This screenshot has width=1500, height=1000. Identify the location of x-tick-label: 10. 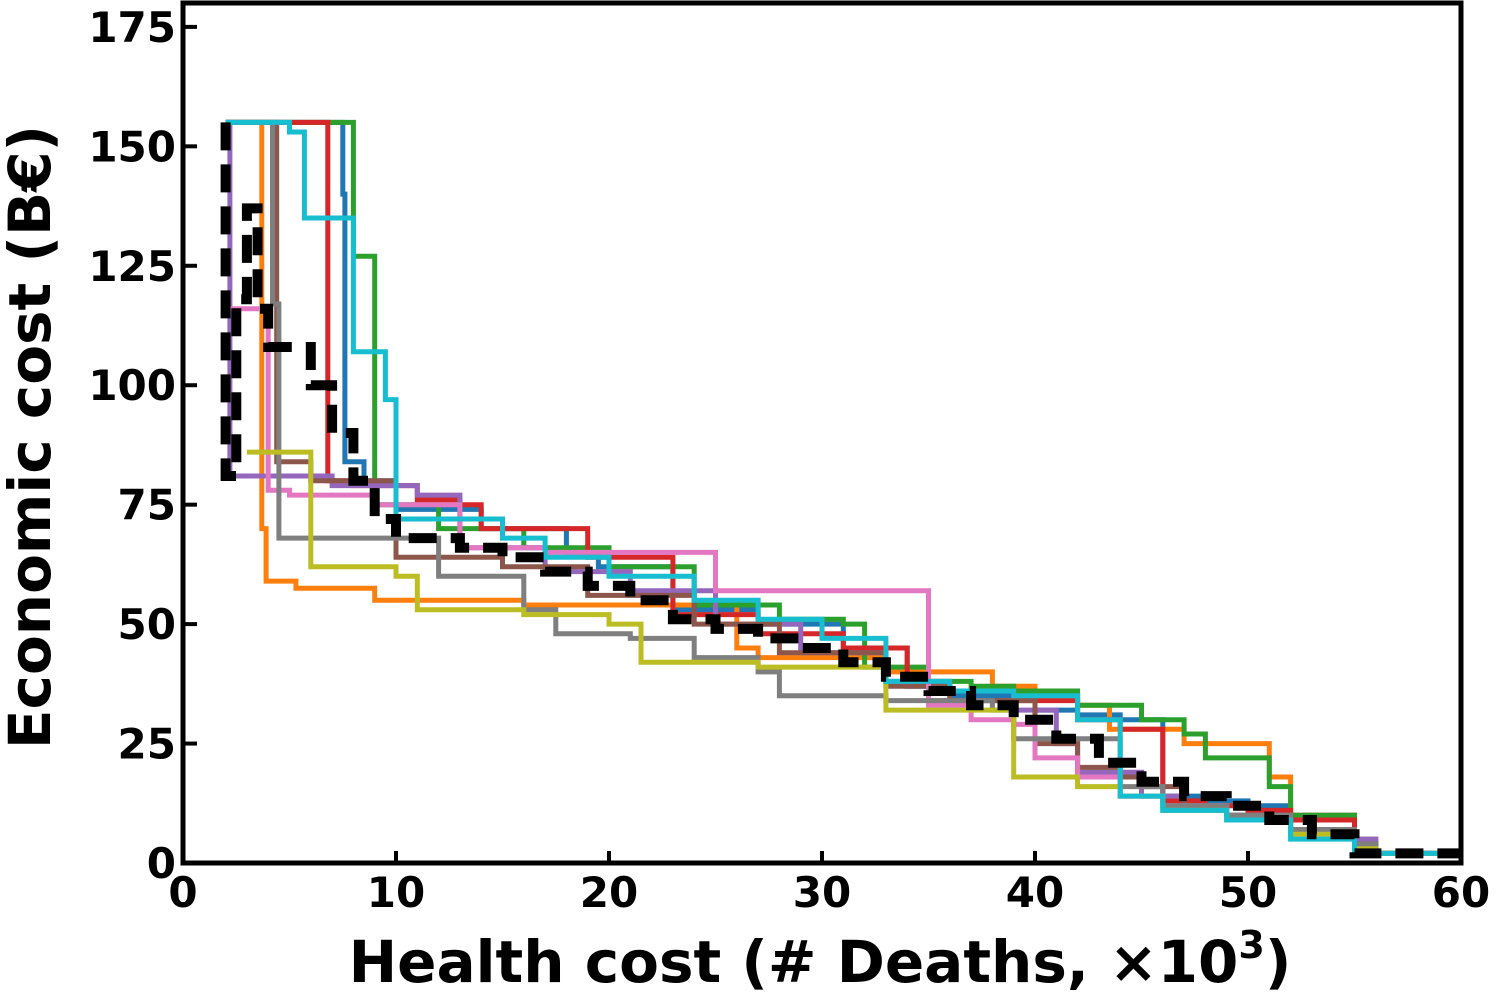
(396, 892).